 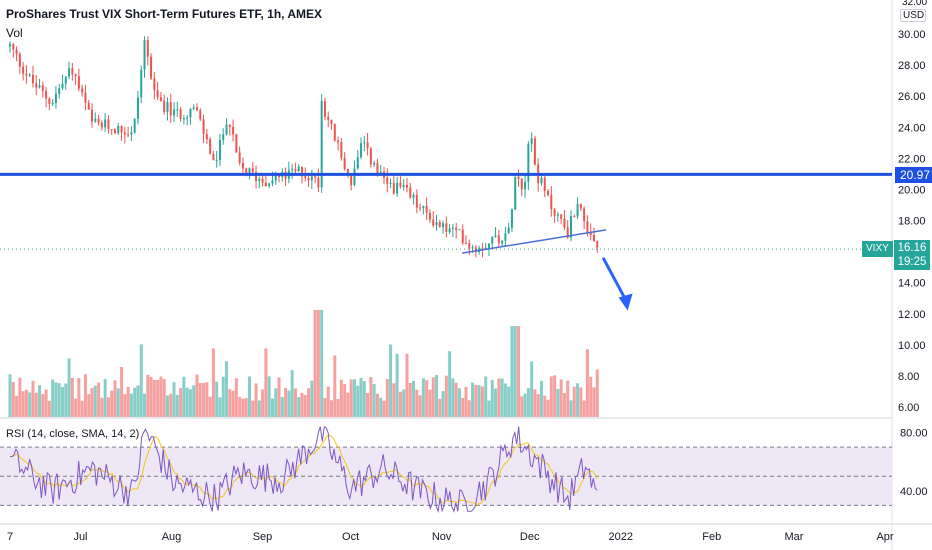 What do you see at coordinates (914, 434) in the screenshot?
I see `rsi-tick-label: 80.00` at bounding box center [914, 434].